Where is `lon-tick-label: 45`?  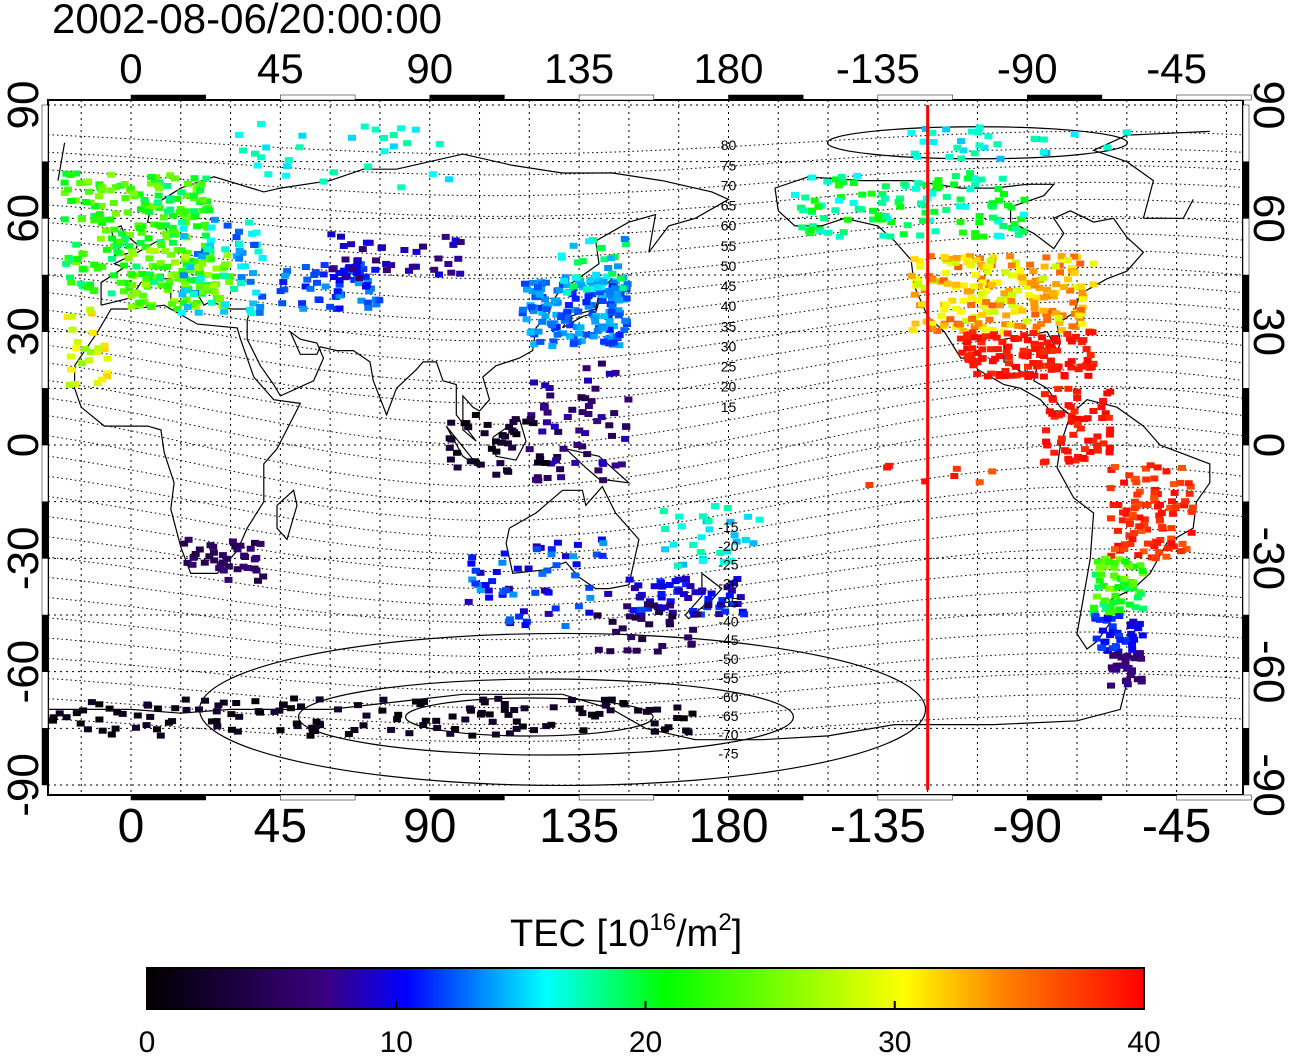 lon-tick-label: 45 is located at coordinates (280, 826).